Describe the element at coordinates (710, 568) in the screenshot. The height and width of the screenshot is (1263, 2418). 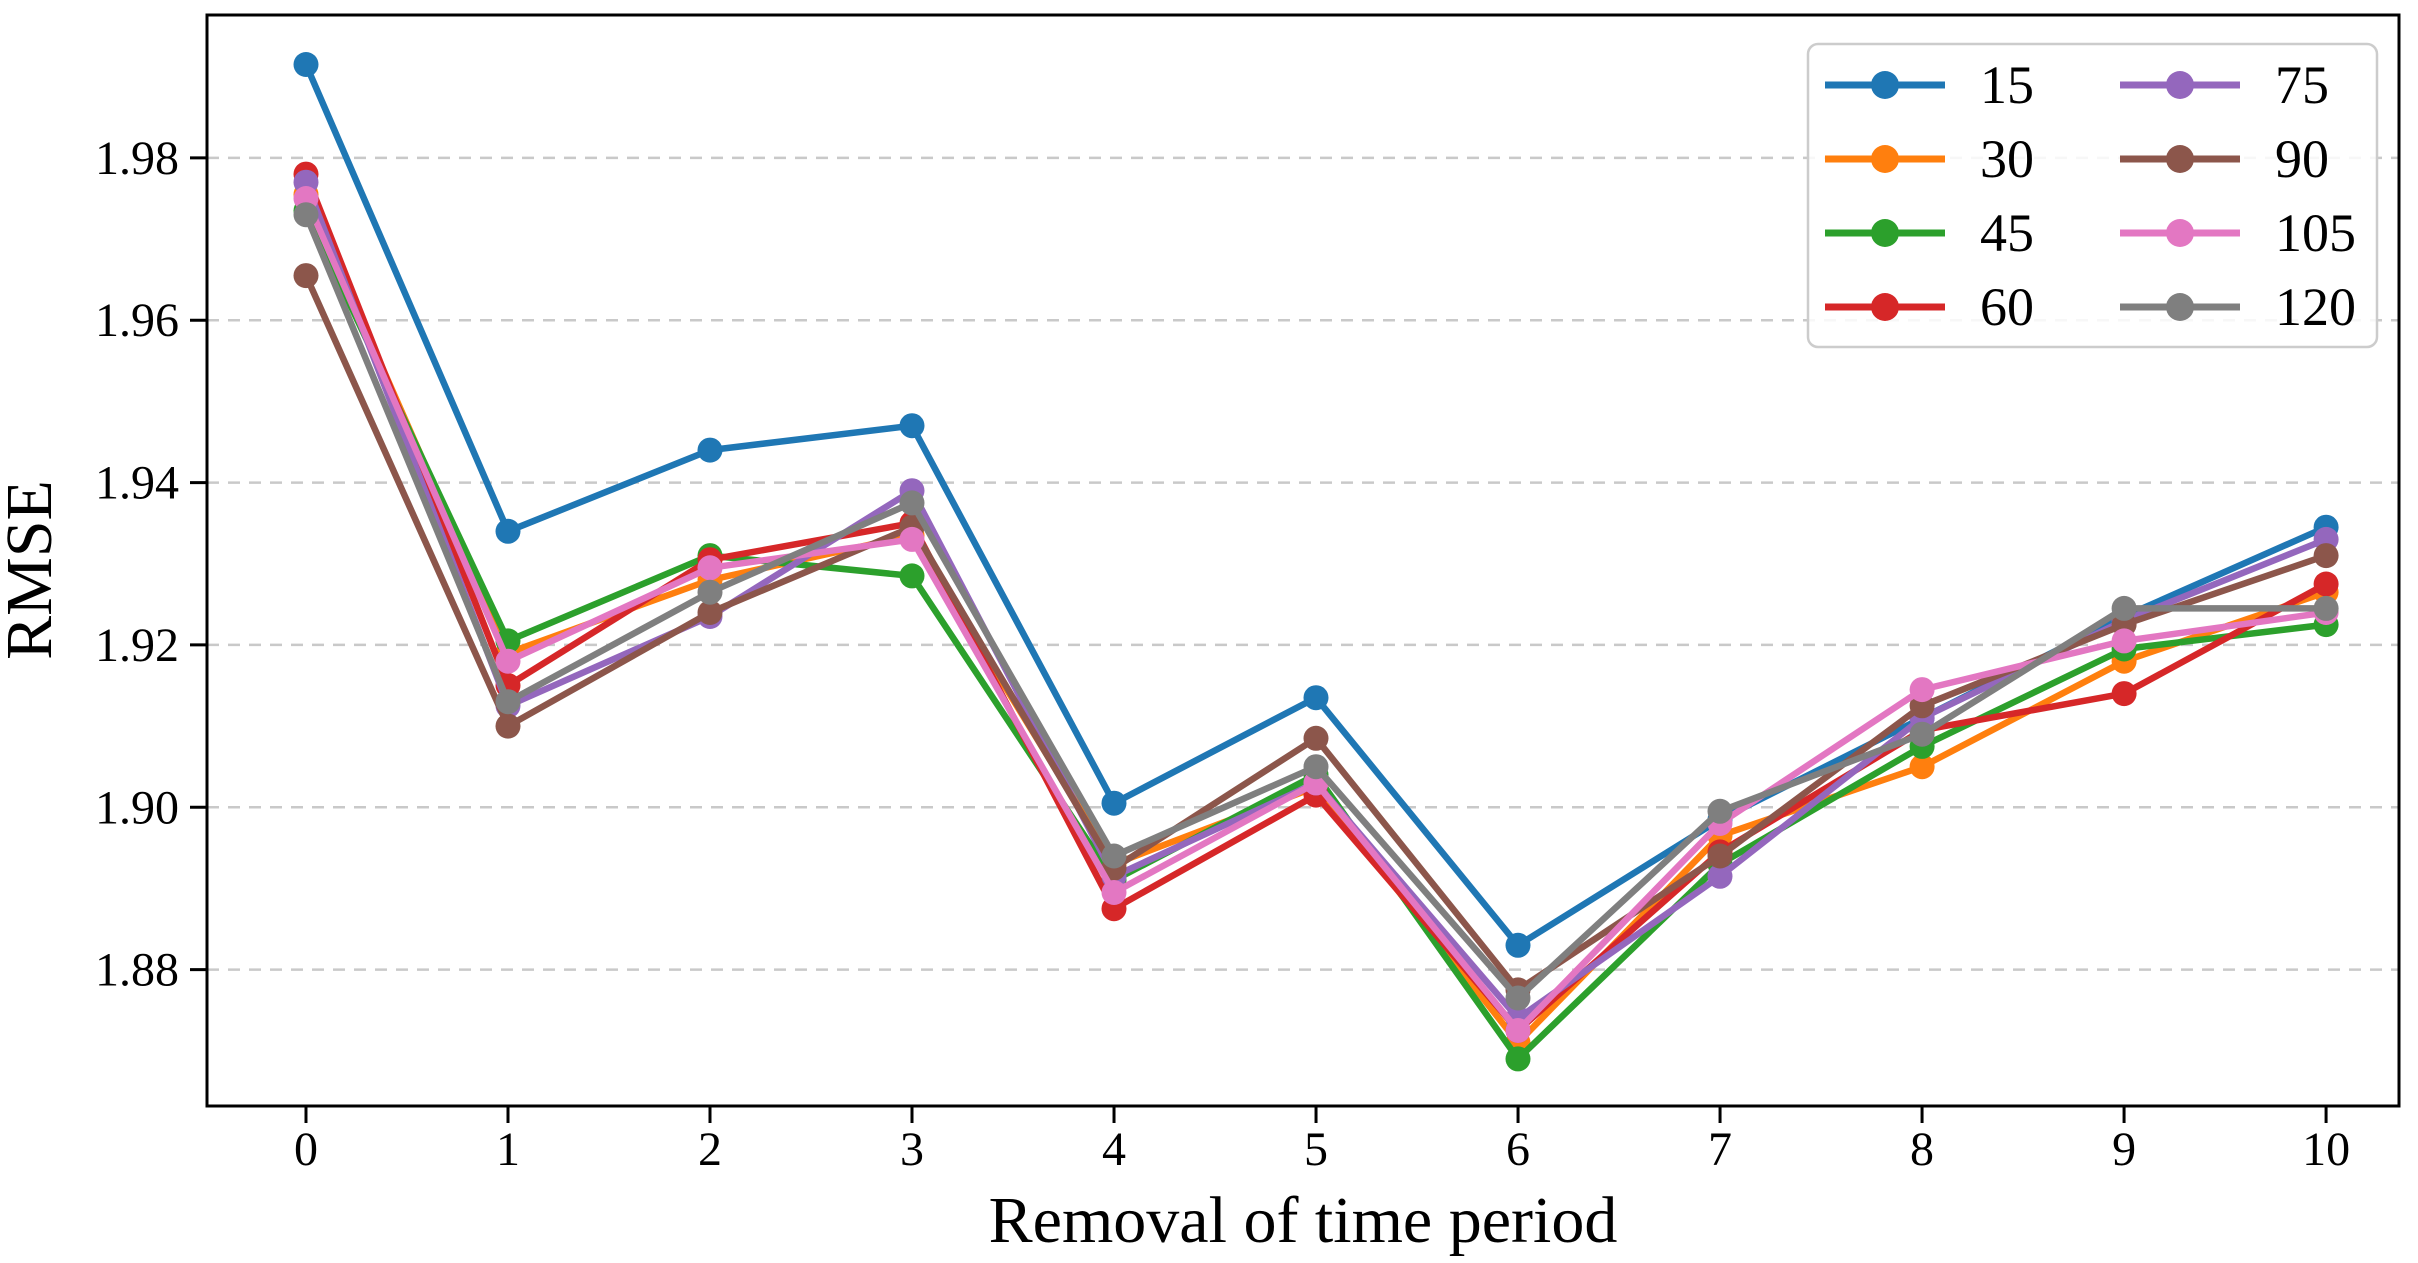
I see `series-marker-105-x2` at that location.